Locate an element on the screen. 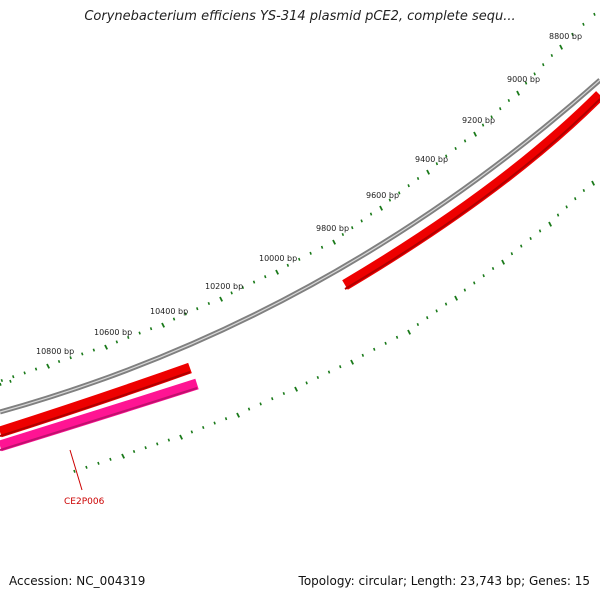 The height and width of the screenshot is (600, 600). gene-arc-reverse is located at coordinates (99, 415).